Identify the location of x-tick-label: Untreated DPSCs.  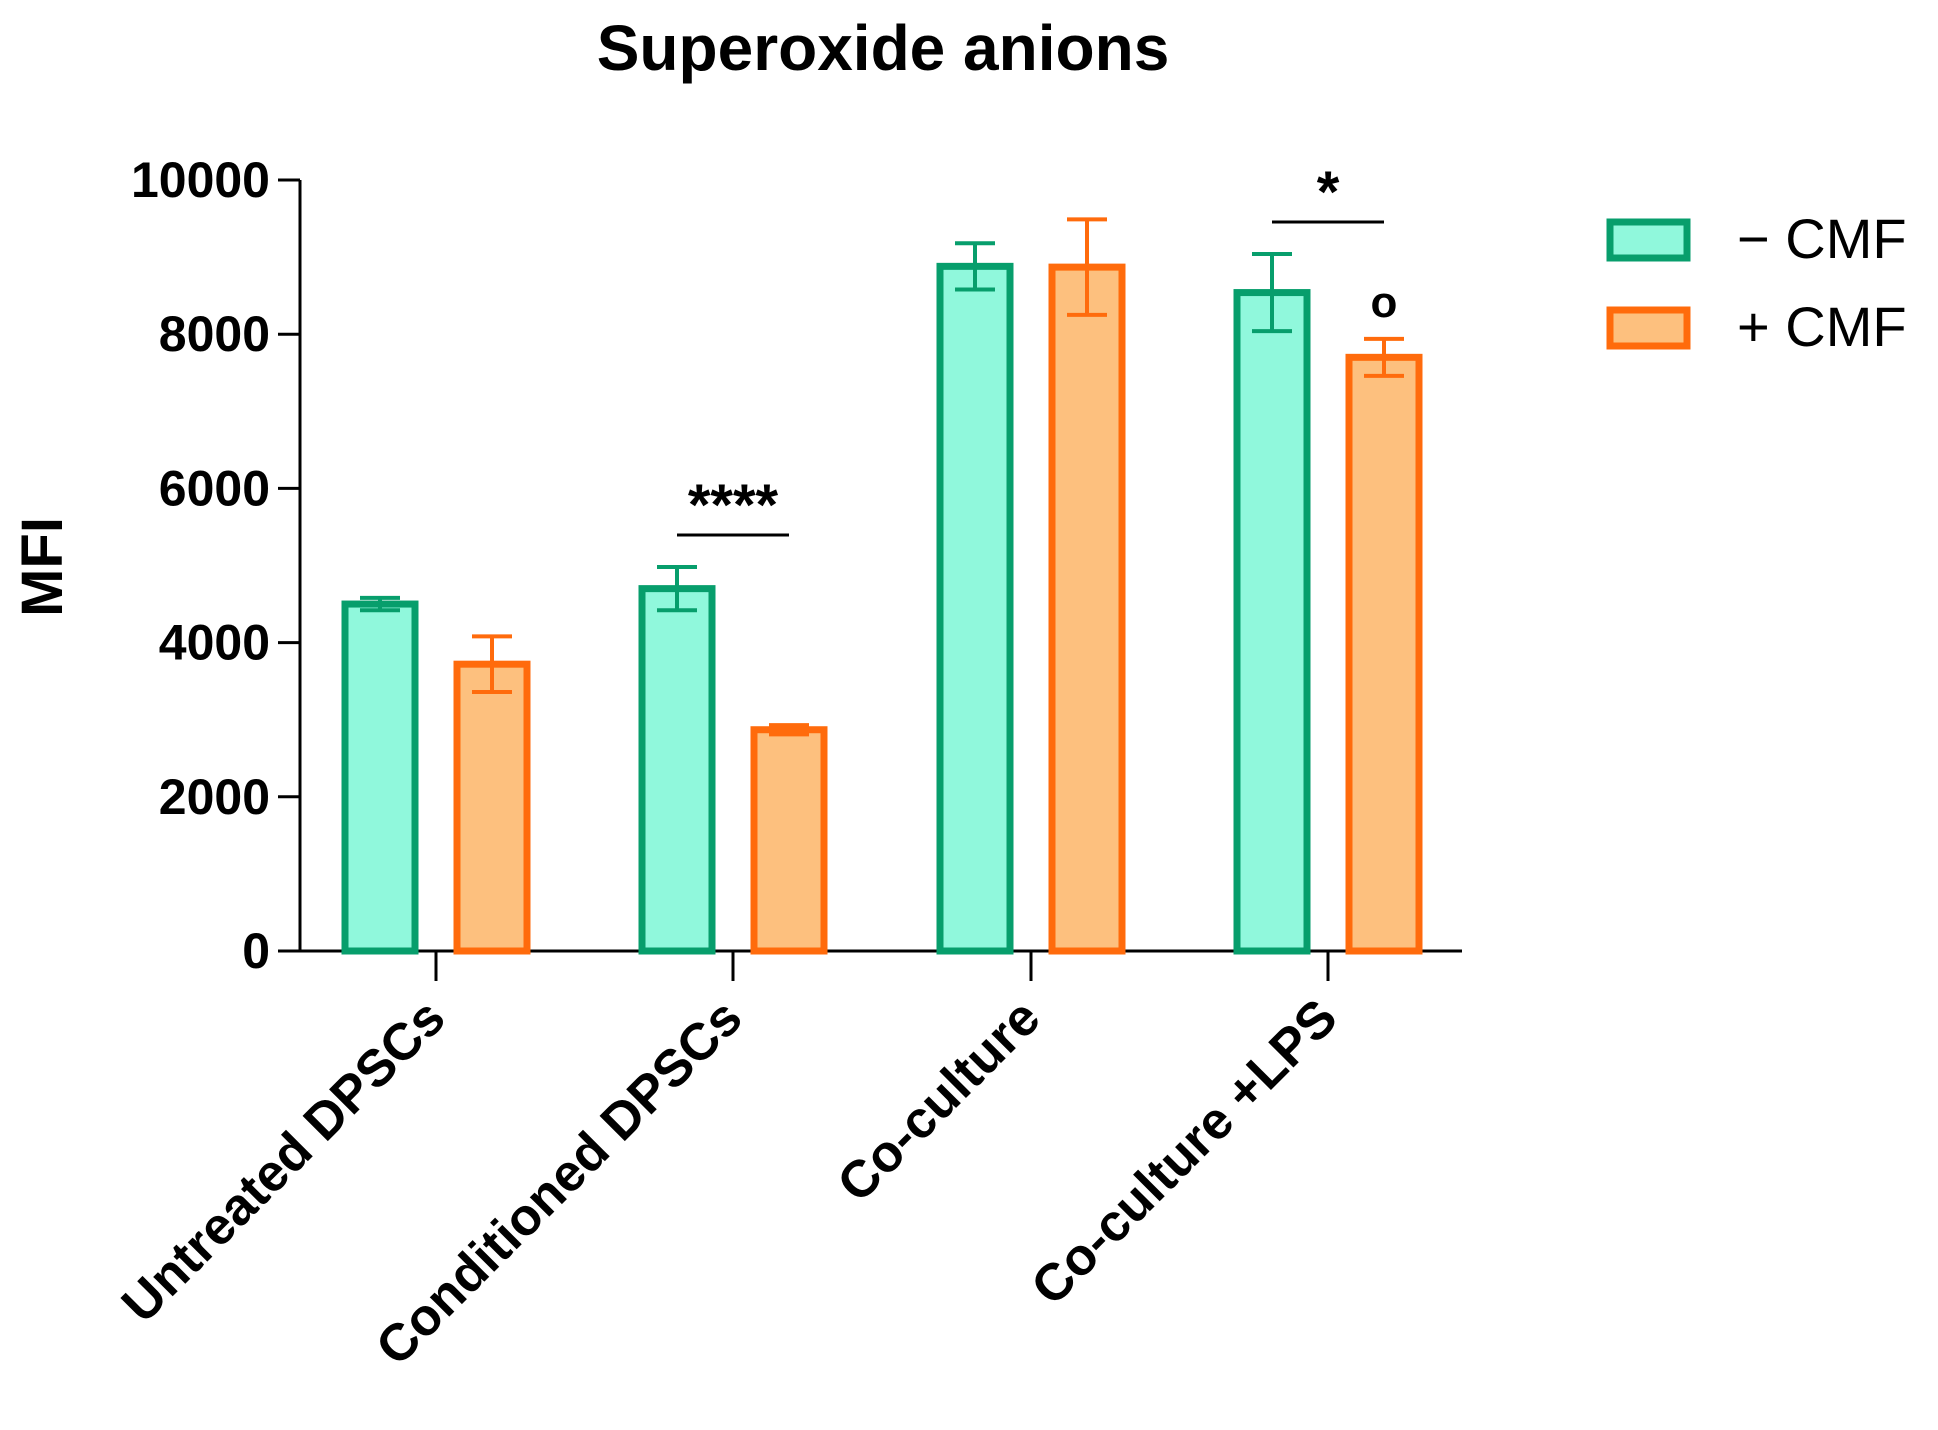
(283, 1160).